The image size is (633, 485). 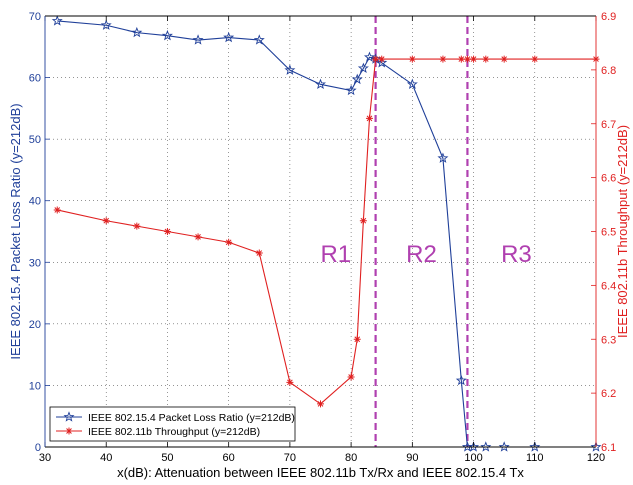 I want to click on y2-tick-label: 6.1, so click(x=608, y=448).